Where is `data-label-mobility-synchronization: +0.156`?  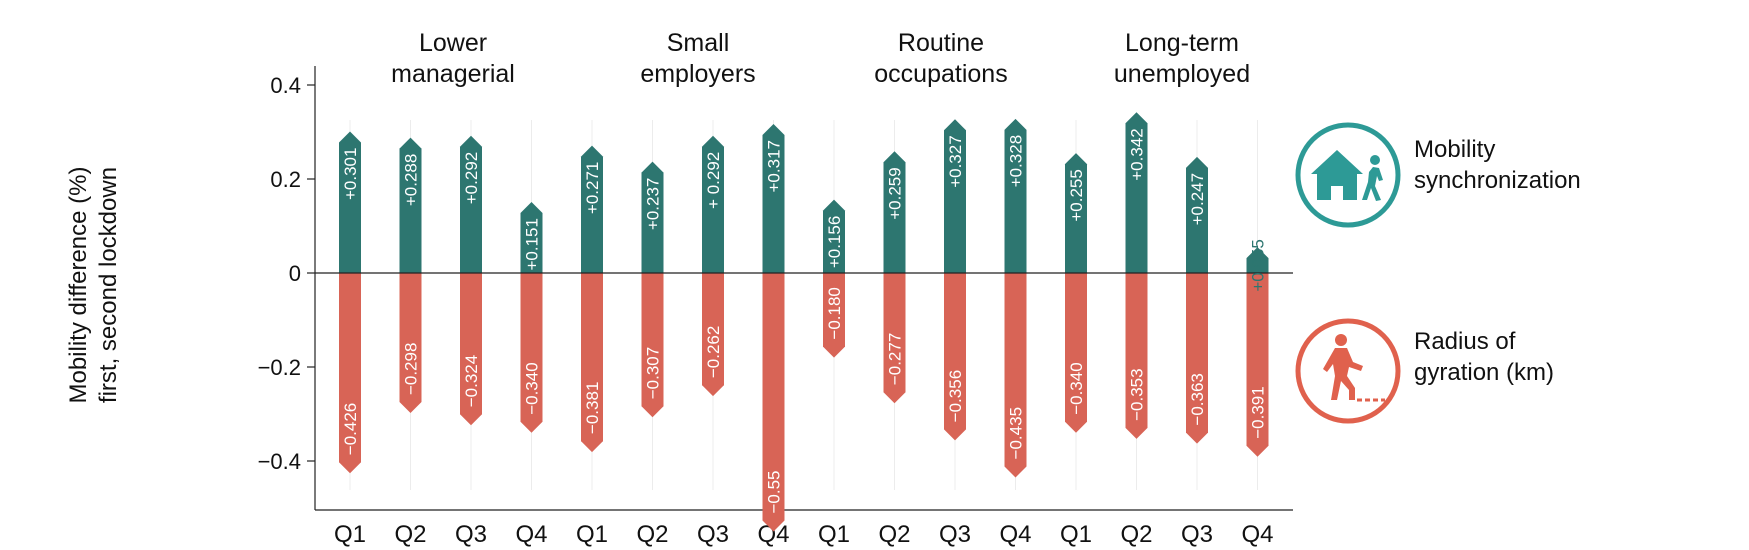 data-label-mobility-synchronization: +0.156 is located at coordinates (834, 242).